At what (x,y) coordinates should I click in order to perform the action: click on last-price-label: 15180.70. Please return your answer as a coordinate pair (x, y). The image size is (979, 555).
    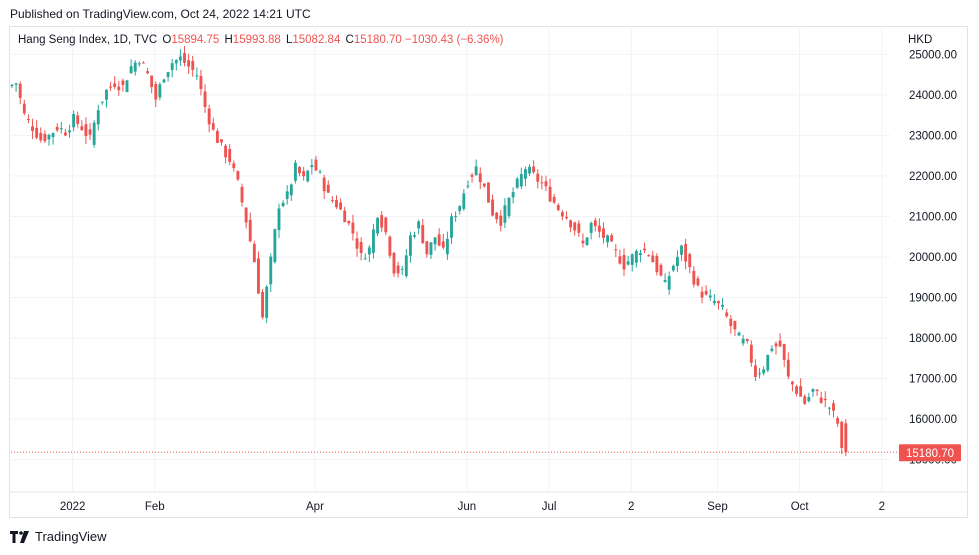
    Looking at the image, I should click on (930, 454).